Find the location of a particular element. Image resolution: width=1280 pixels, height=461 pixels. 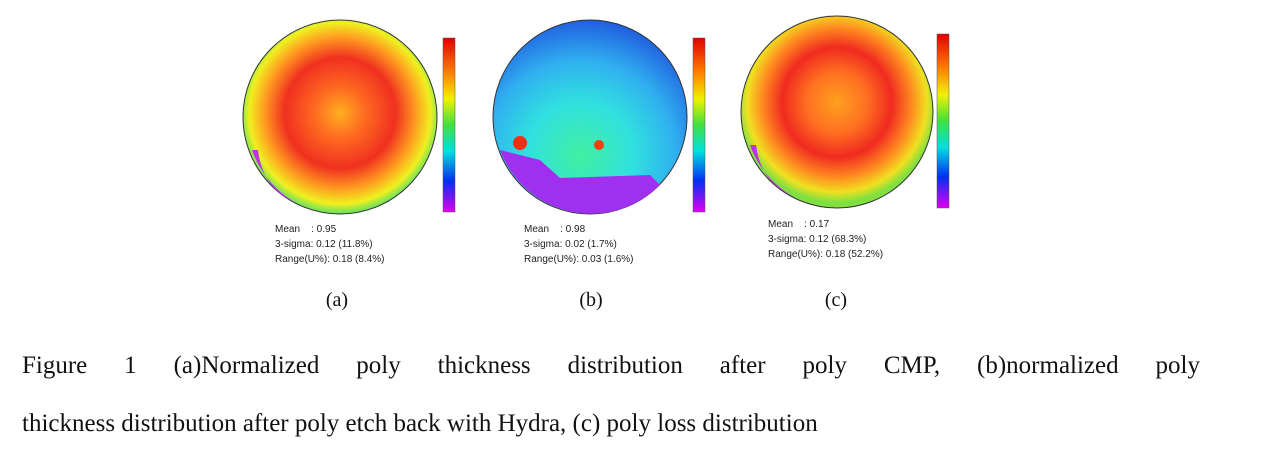

stat-line: 3-sigma: 0.12 (11.8%) is located at coordinates (324, 244).